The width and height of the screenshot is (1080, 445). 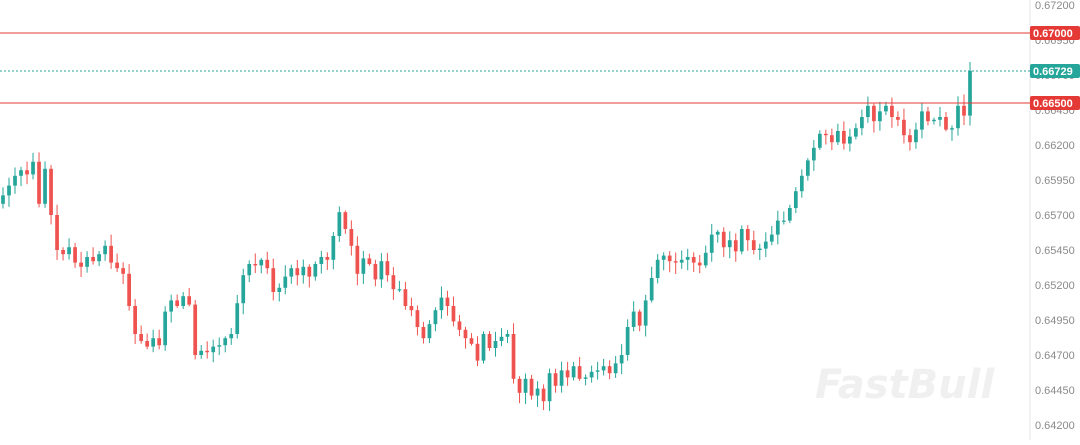 I want to click on level-tag-label: 0.66500, so click(x=1053, y=104).